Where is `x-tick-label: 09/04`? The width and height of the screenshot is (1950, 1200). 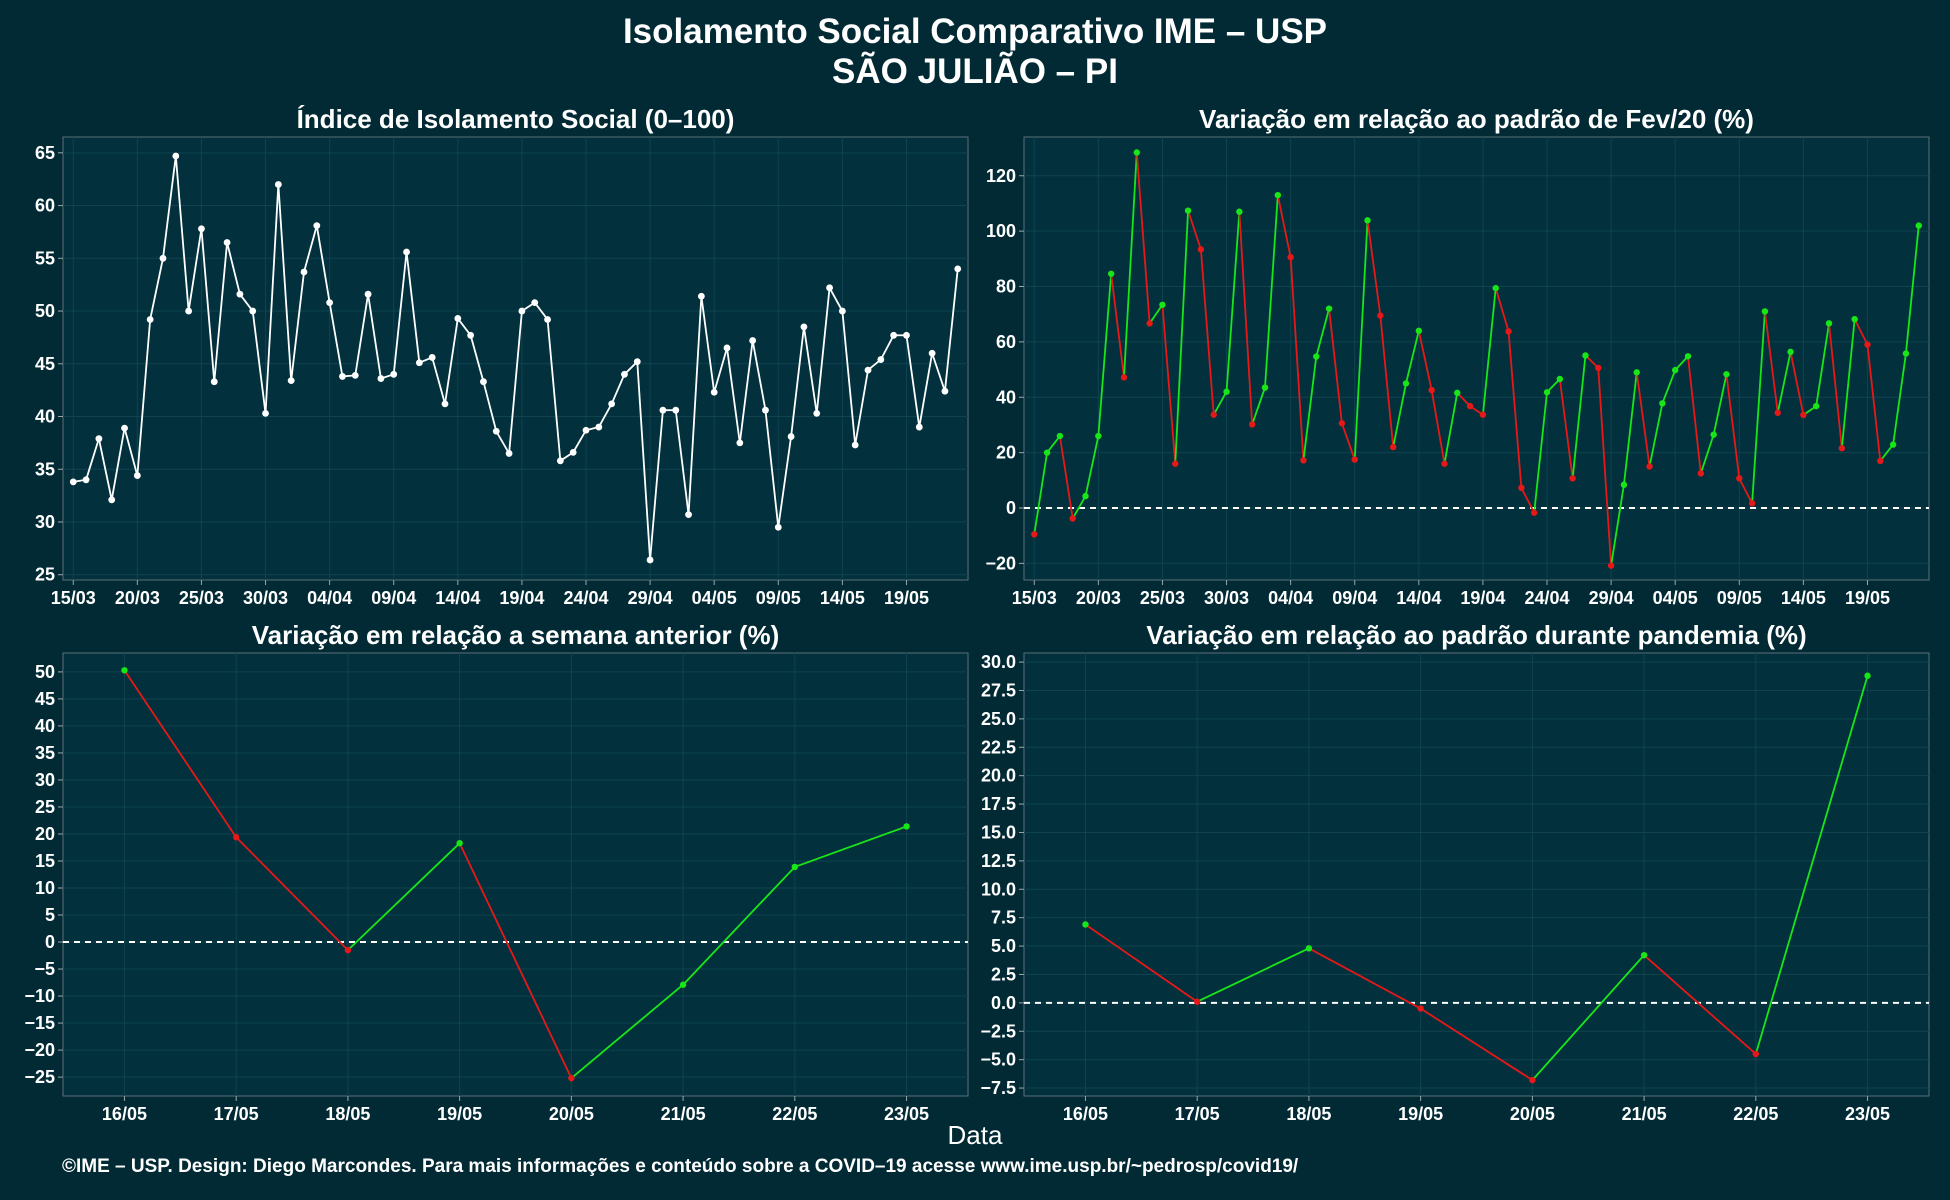 x-tick-label: 09/04 is located at coordinates (393, 598).